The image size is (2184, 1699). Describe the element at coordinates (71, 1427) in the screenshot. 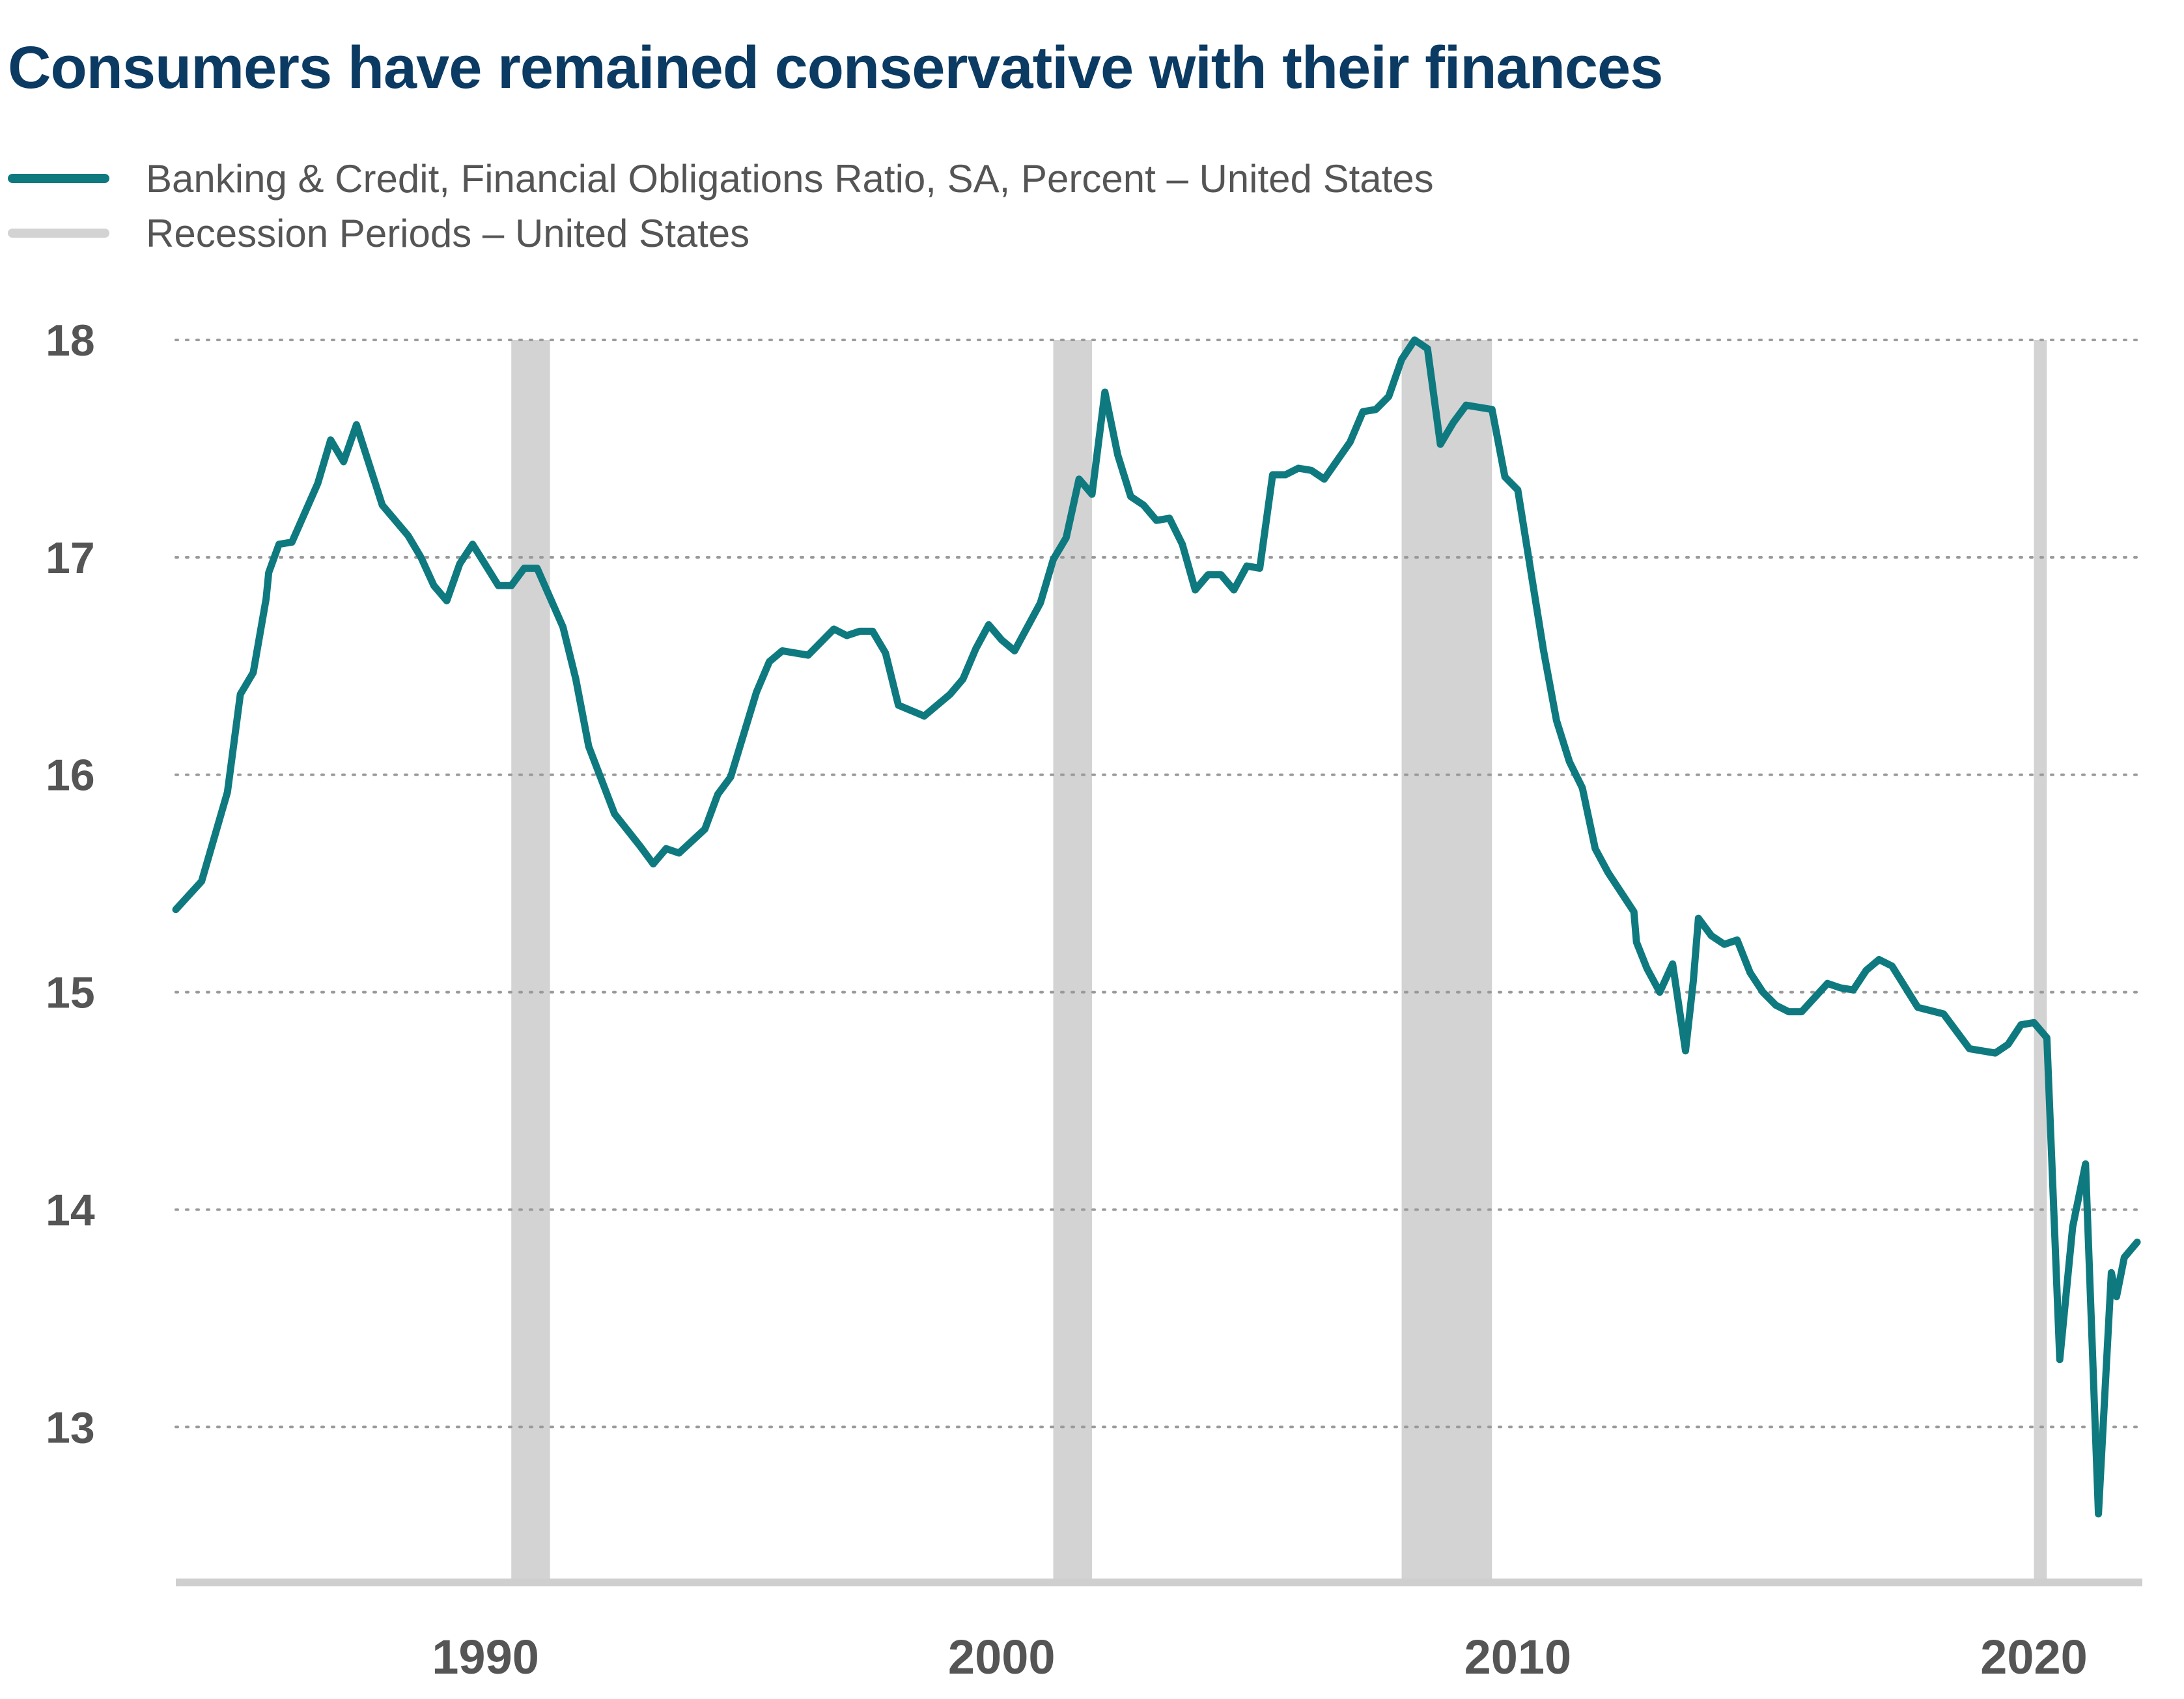

I see `y-tick-label-13: 13` at that location.